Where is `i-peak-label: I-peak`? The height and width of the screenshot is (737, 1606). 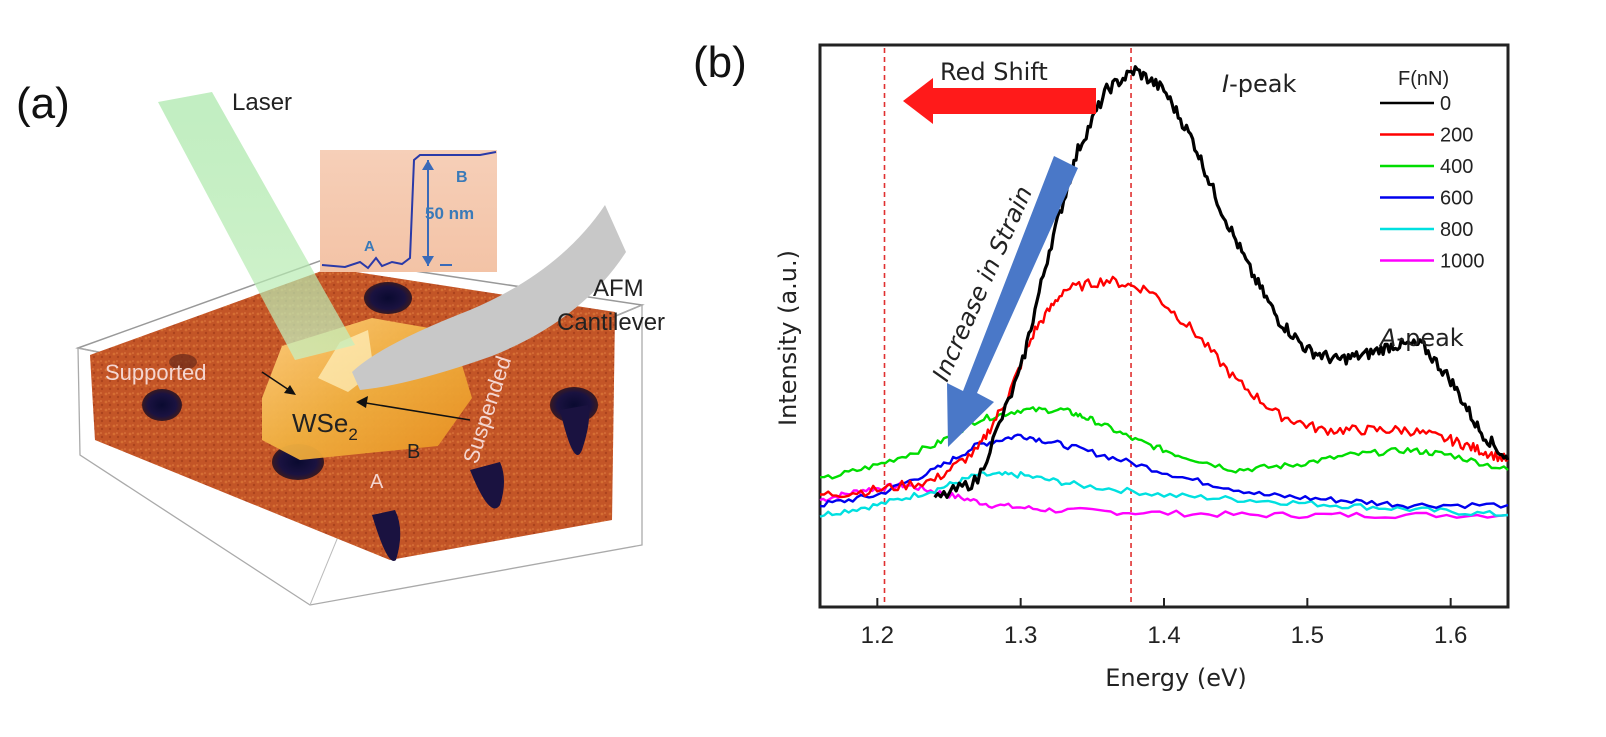 i-peak-label: I-peak is located at coordinates (1259, 84).